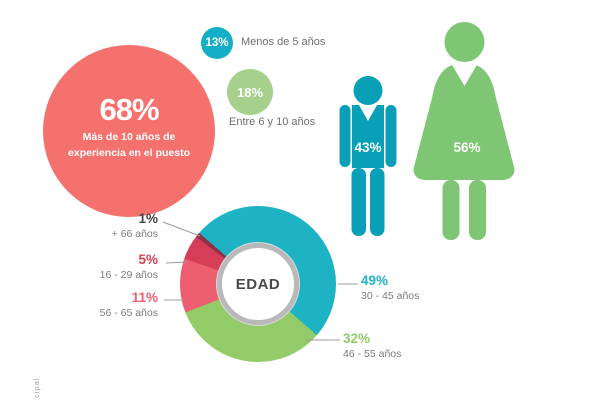  What do you see at coordinates (129, 109) in the screenshot?
I see `experience-pct-68: 68%` at bounding box center [129, 109].